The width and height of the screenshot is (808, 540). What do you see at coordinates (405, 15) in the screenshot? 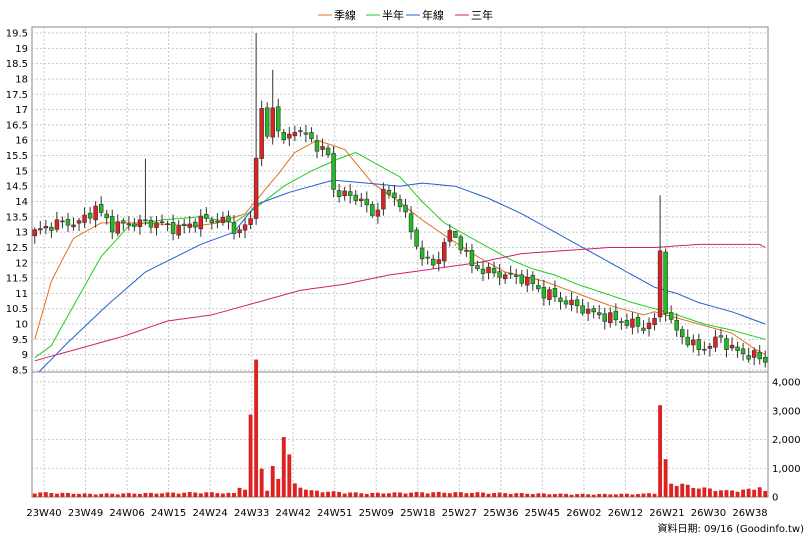
I see `legend: 季線 半年 年線 三年` at bounding box center [405, 15].